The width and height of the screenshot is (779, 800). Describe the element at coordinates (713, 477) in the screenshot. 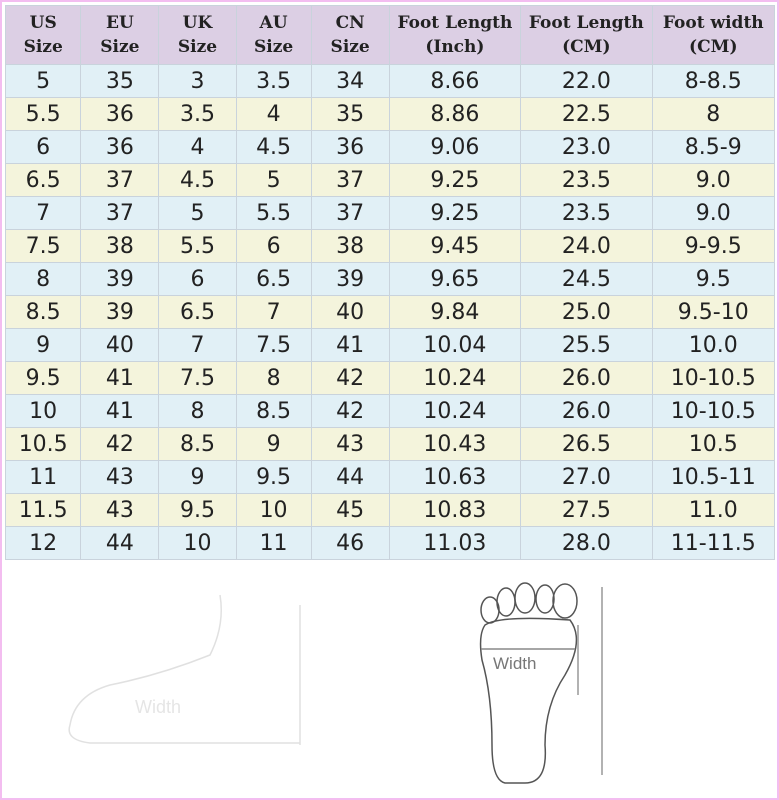

I see `table-cell: 10.5-11` at that location.